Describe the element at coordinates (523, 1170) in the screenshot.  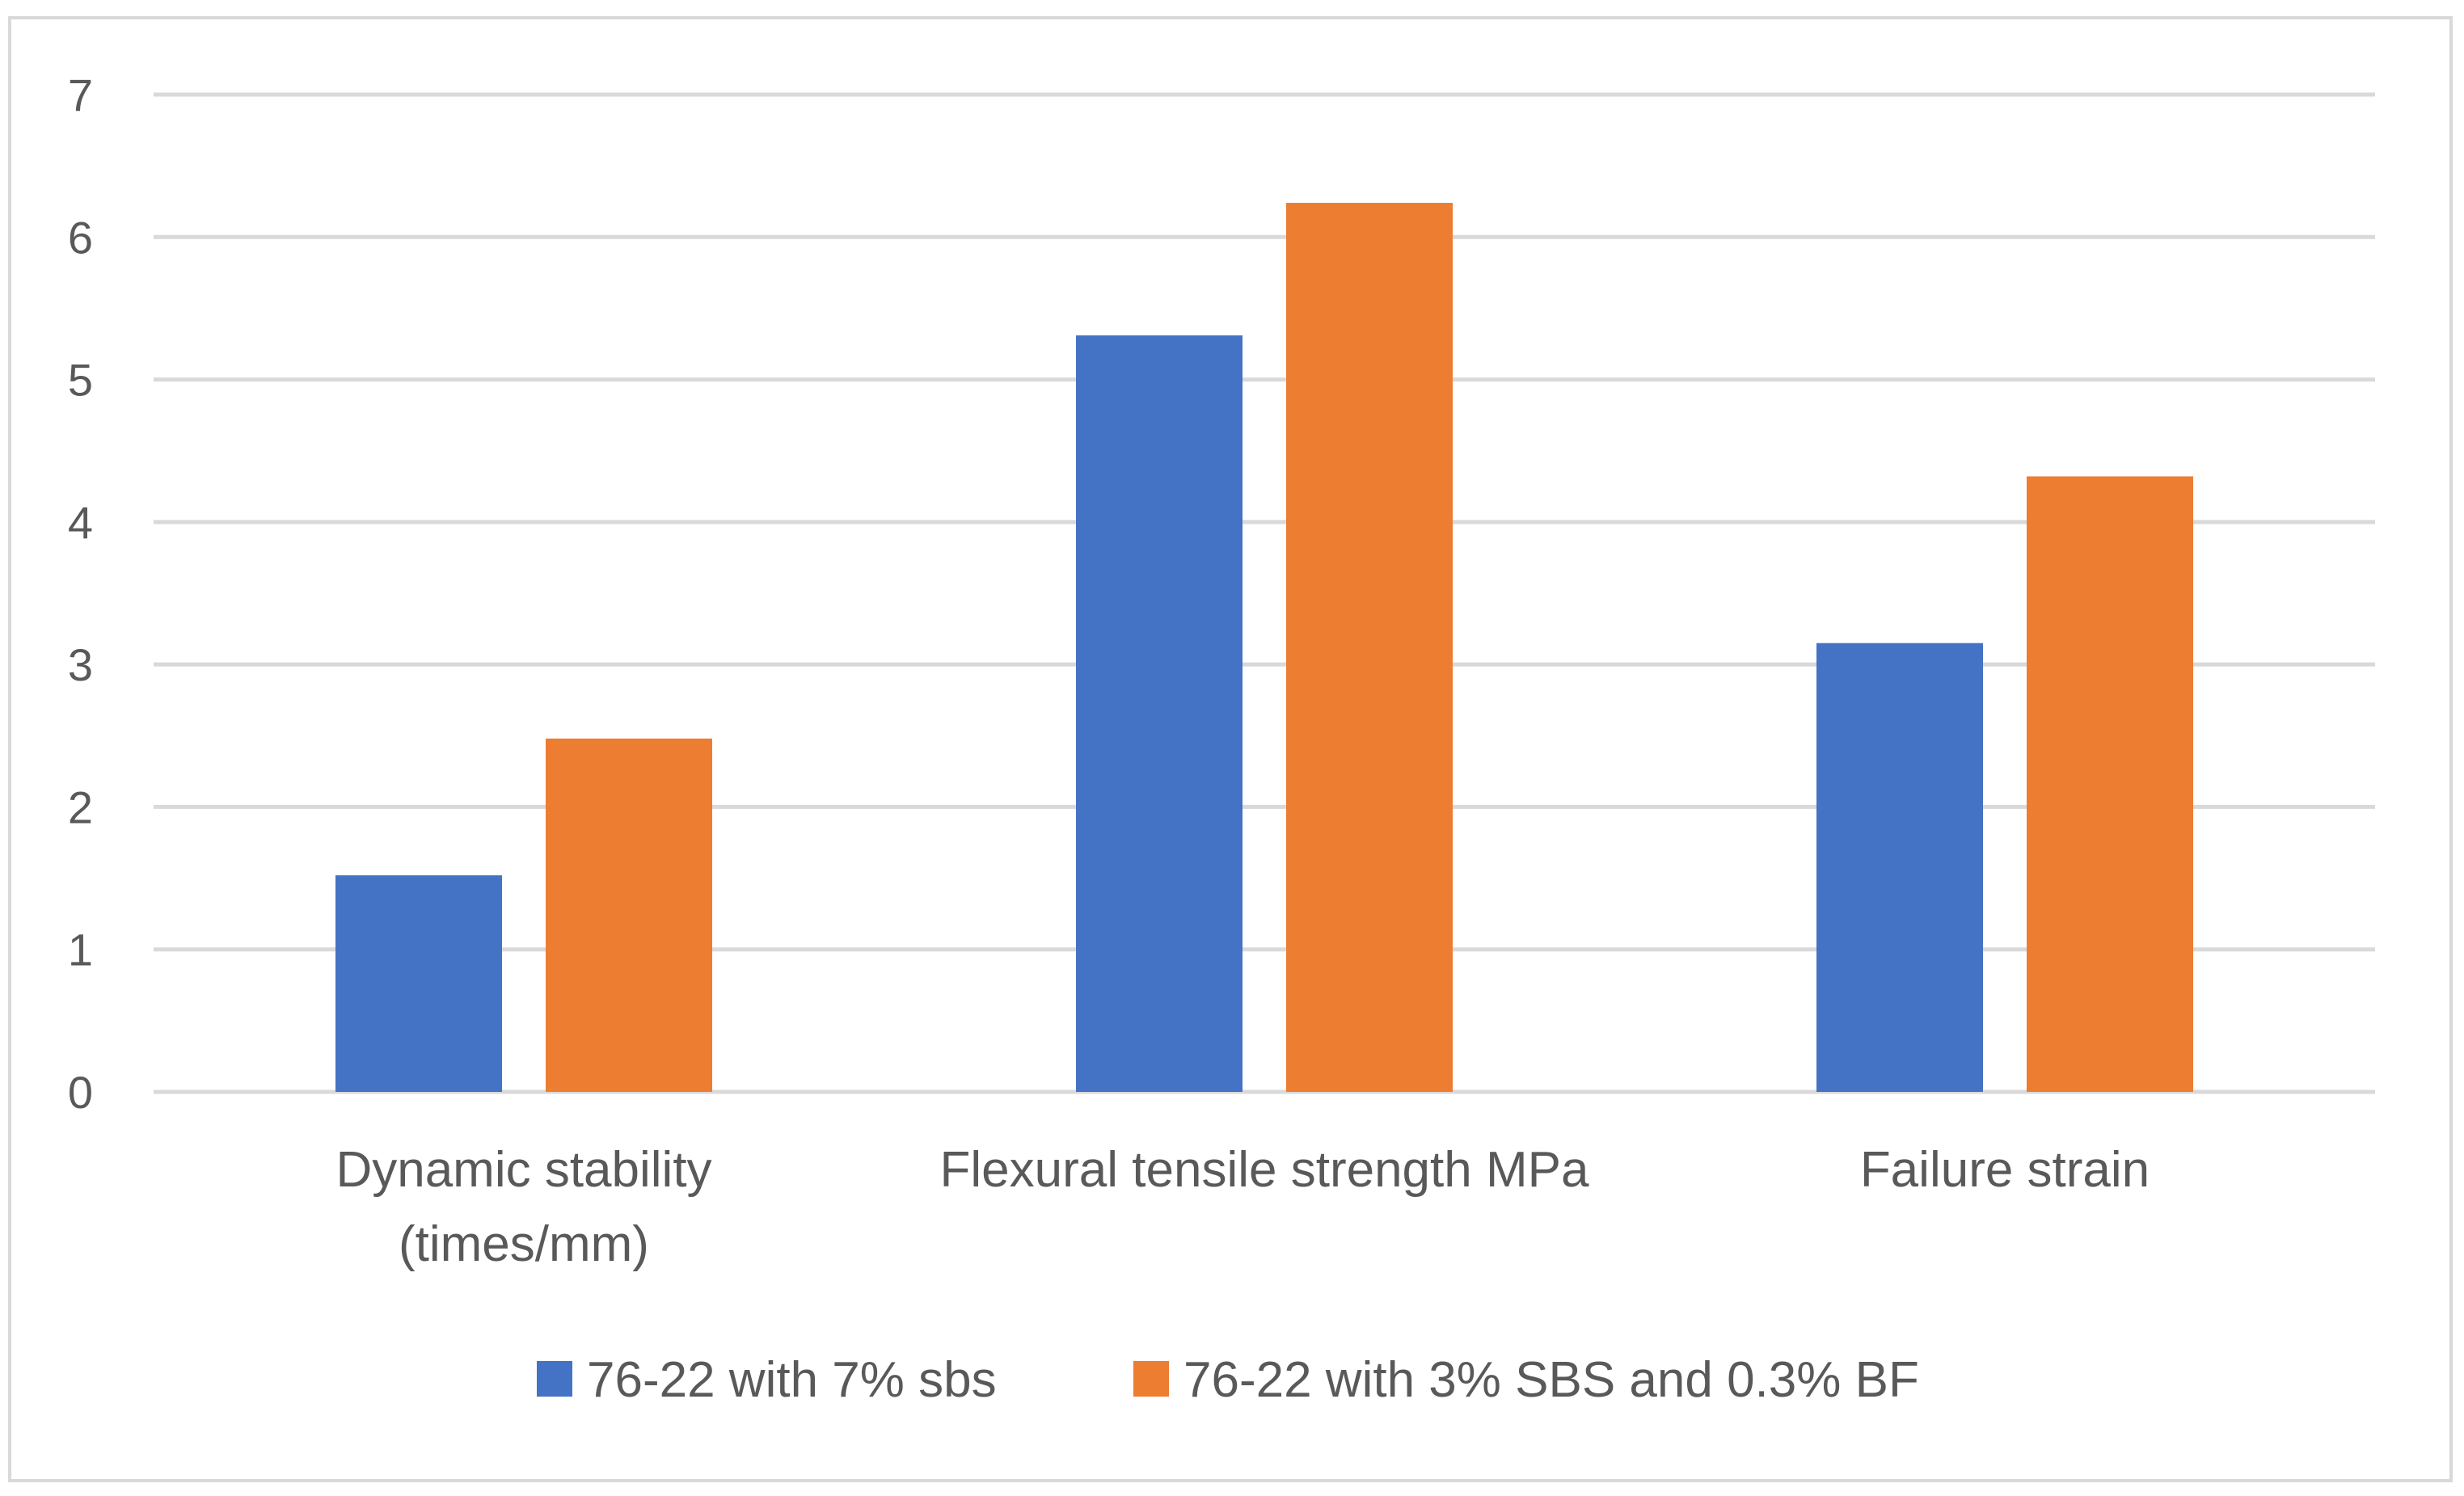
I see `x-category-label: Dynamic stability` at that location.